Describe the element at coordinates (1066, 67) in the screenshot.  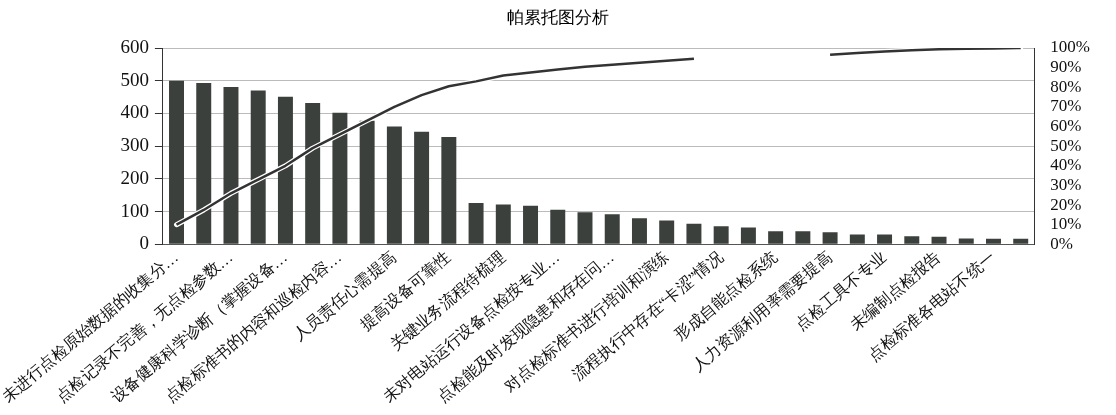
I see `y2-tick-label: 90%` at that location.